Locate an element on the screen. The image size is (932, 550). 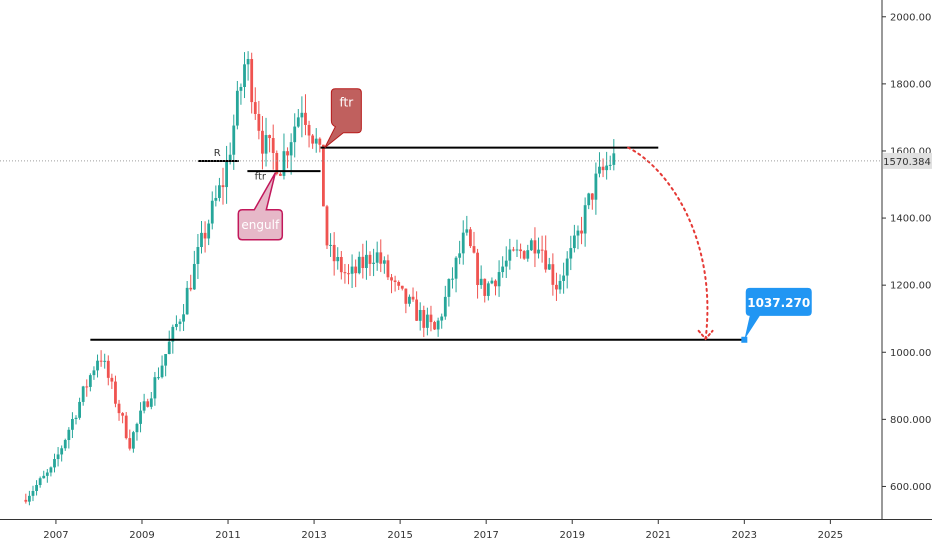
x-tick-label: 2013 is located at coordinates (313, 535).